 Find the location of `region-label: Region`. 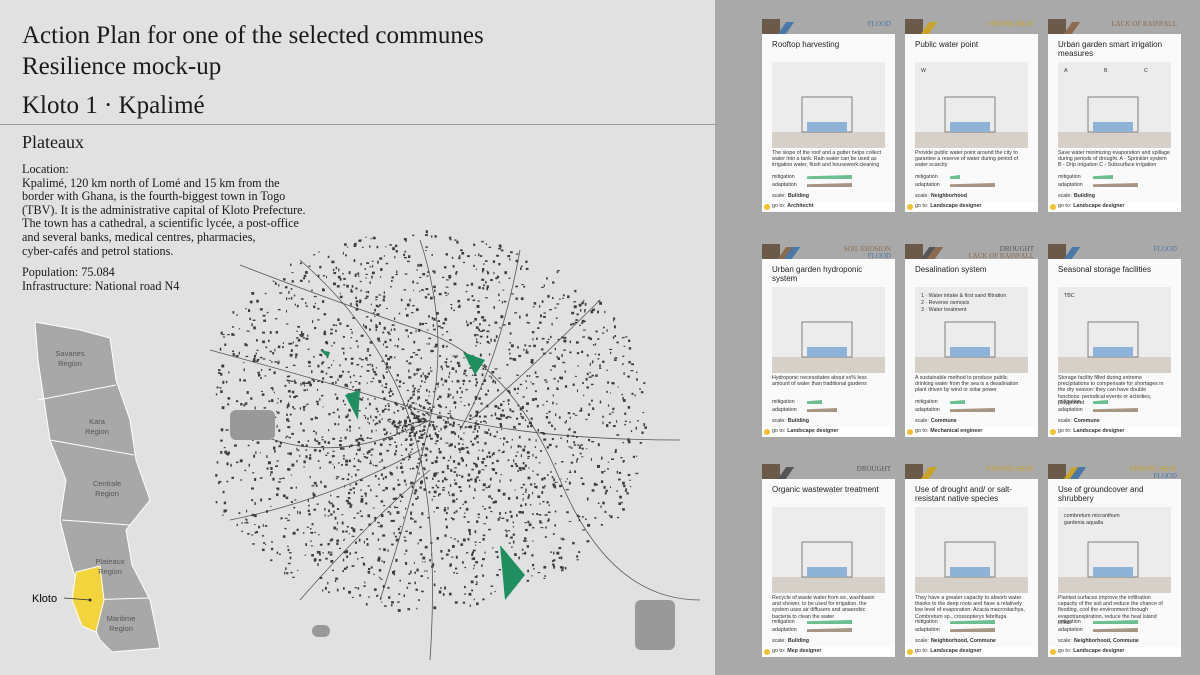

region-label: Region is located at coordinates (110, 571).